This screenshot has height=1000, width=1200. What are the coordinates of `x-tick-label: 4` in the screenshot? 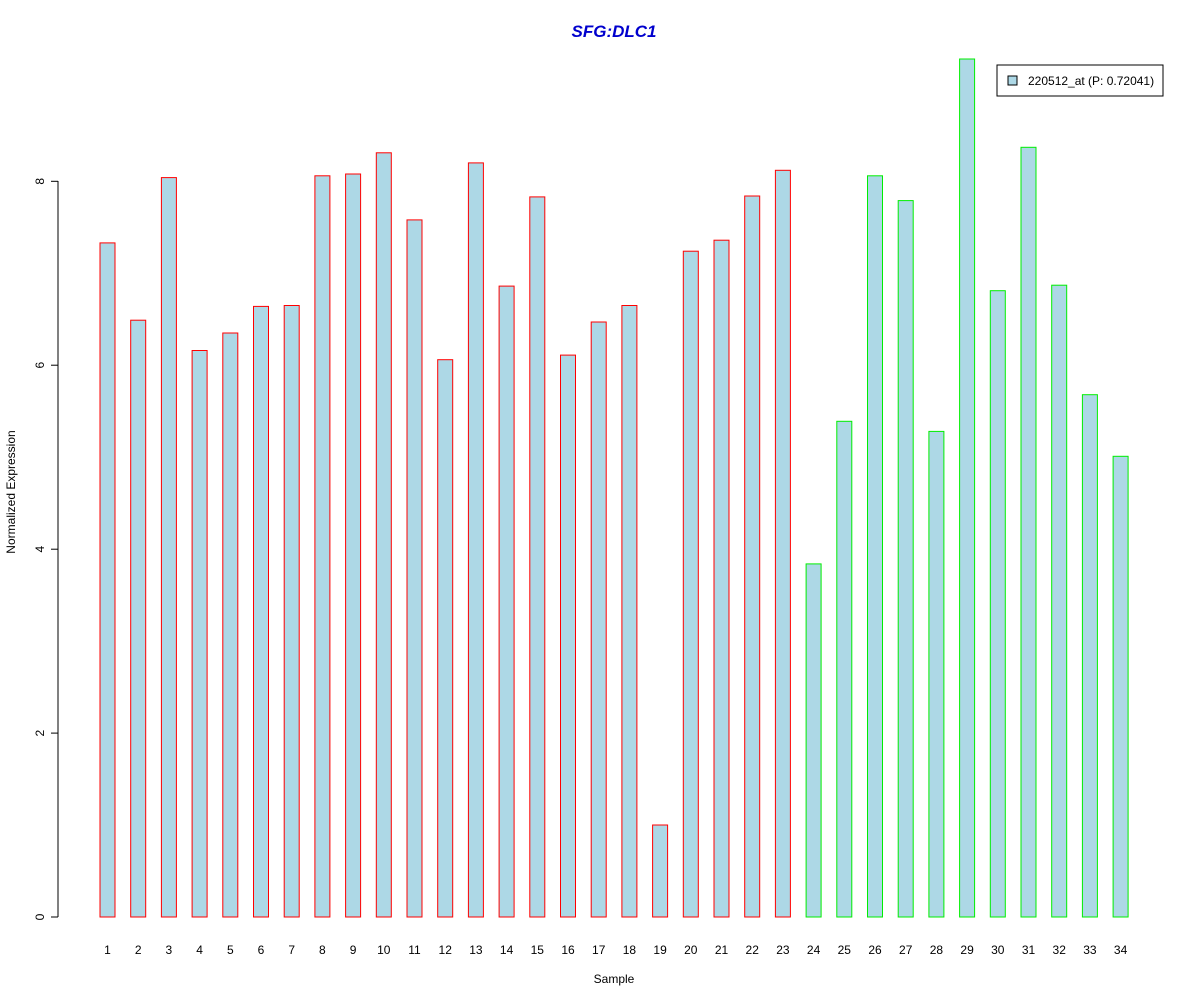 It's located at (199, 950).